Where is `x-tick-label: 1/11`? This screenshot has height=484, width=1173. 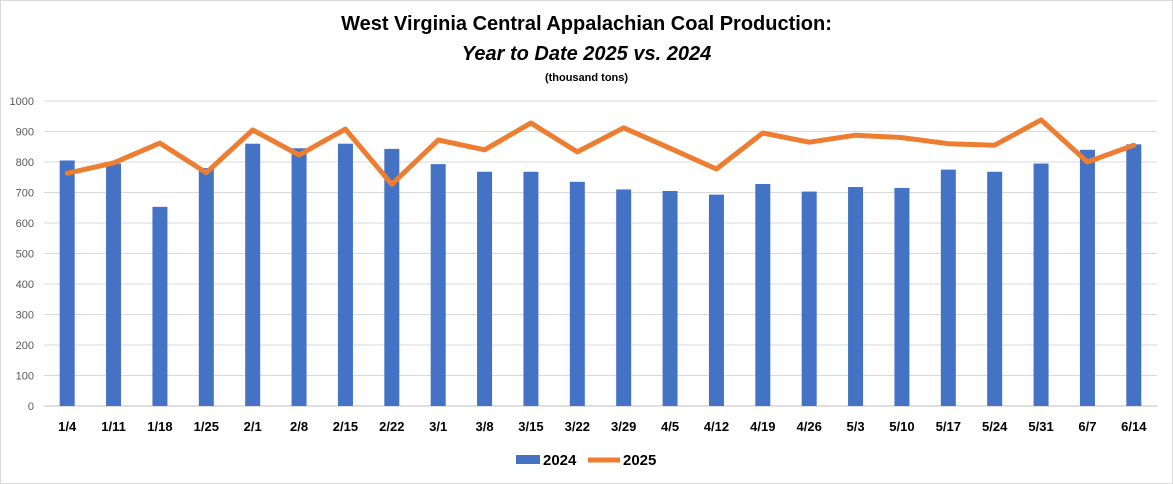 x-tick-label: 1/11 is located at coordinates (113, 426).